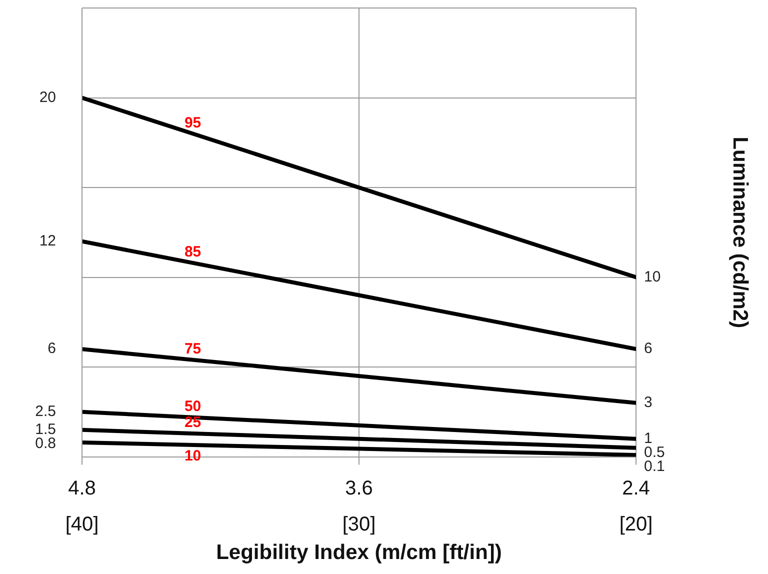 The height and width of the screenshot is (574, 768). Describe the element at coordinates (193, 406) in the screenshot. I see `series-label: 50` at that location.